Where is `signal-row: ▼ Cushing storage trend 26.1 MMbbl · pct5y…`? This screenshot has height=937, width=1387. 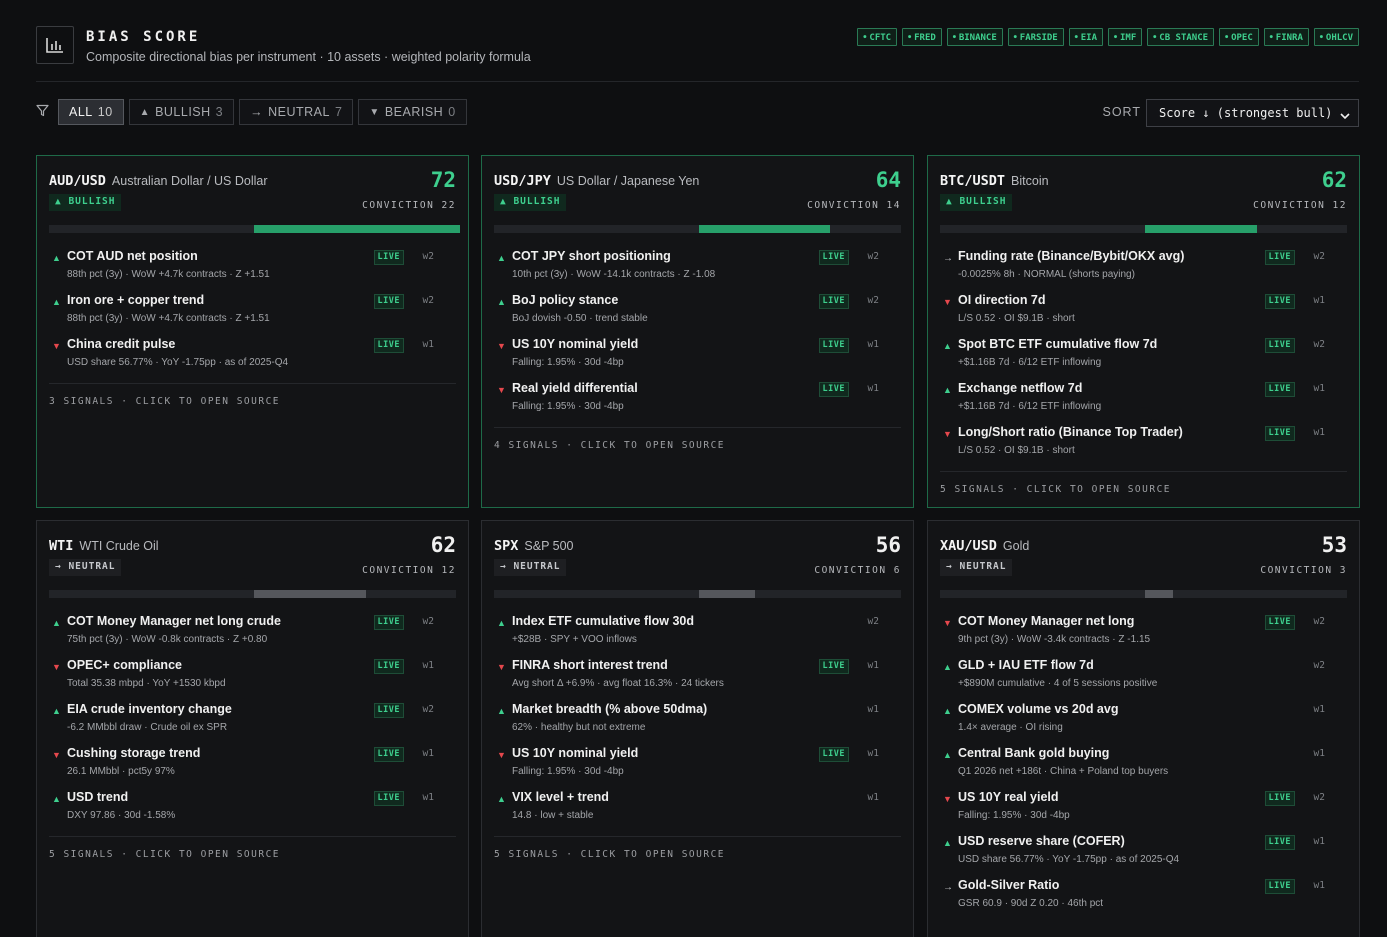 signal-row: ▼ Cushing storage trend 26.1 MMbbl · pct5y… is located at coordinates (252, 768).